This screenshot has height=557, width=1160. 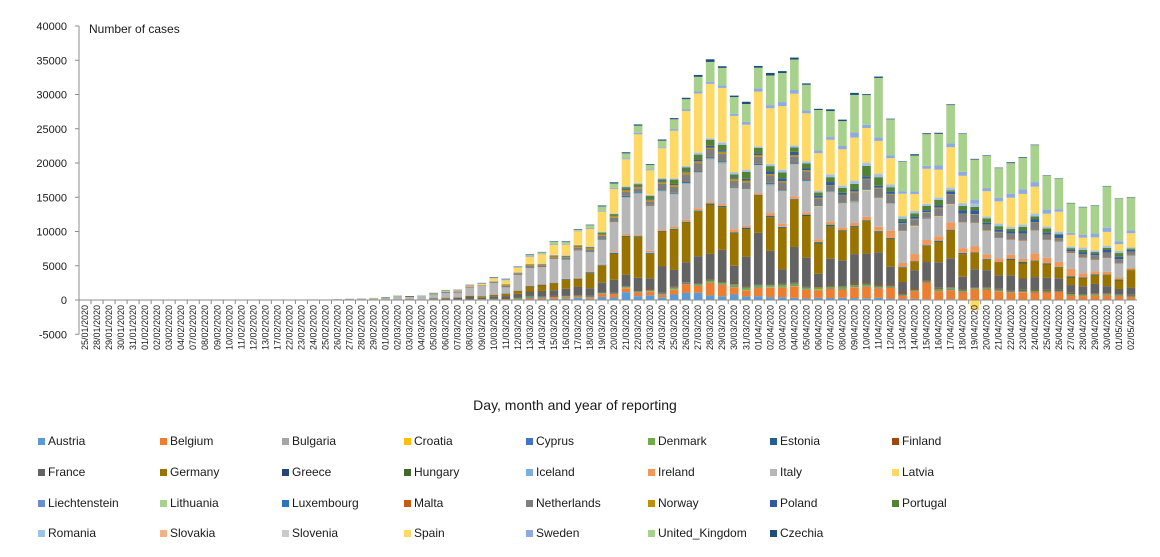 I want to click on legend-label: Cyprus, so click(x=555, y=441).